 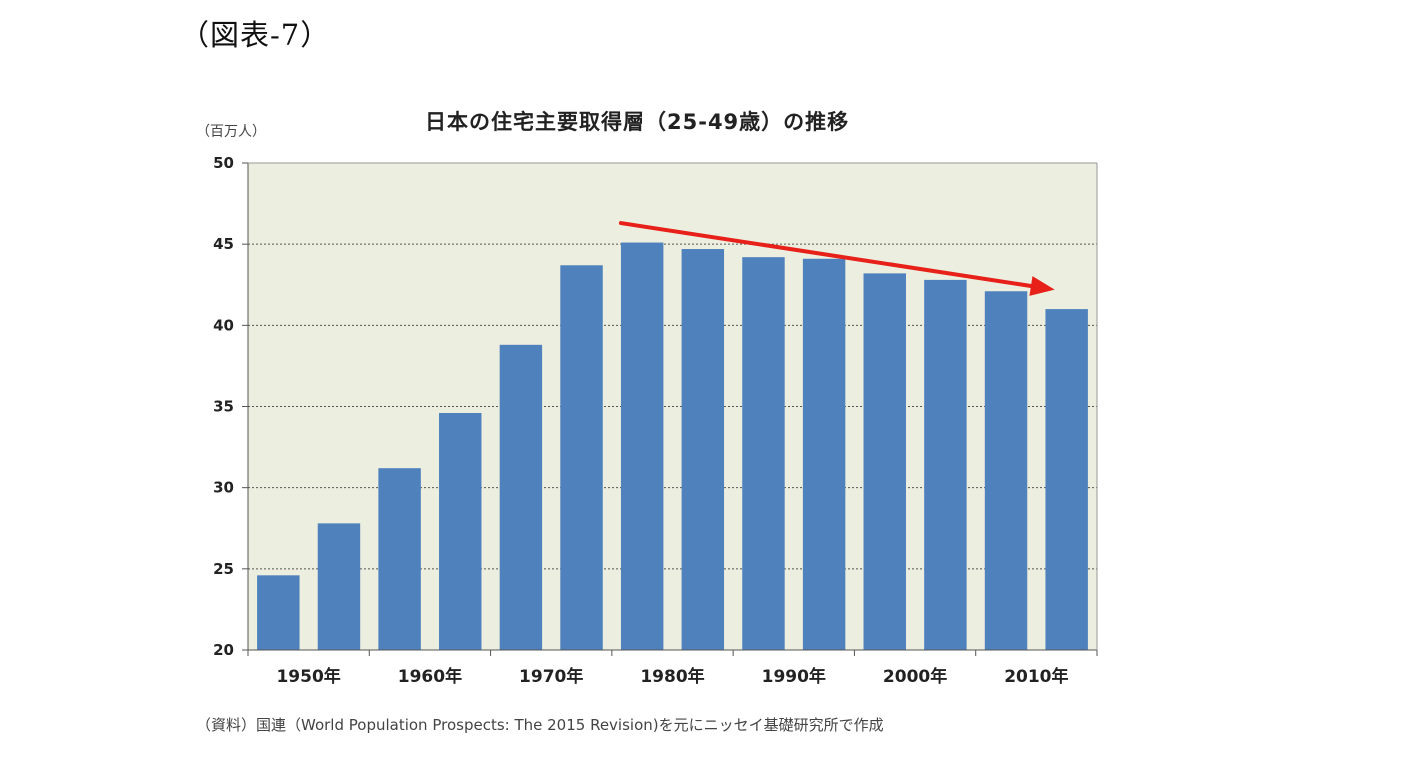 What do you see at coordinates (637, 122) in the screenshot?
I see `chart-title: 日本の住宅主要取得層（25-49歳）の推移` at bounding box center [637, 122].